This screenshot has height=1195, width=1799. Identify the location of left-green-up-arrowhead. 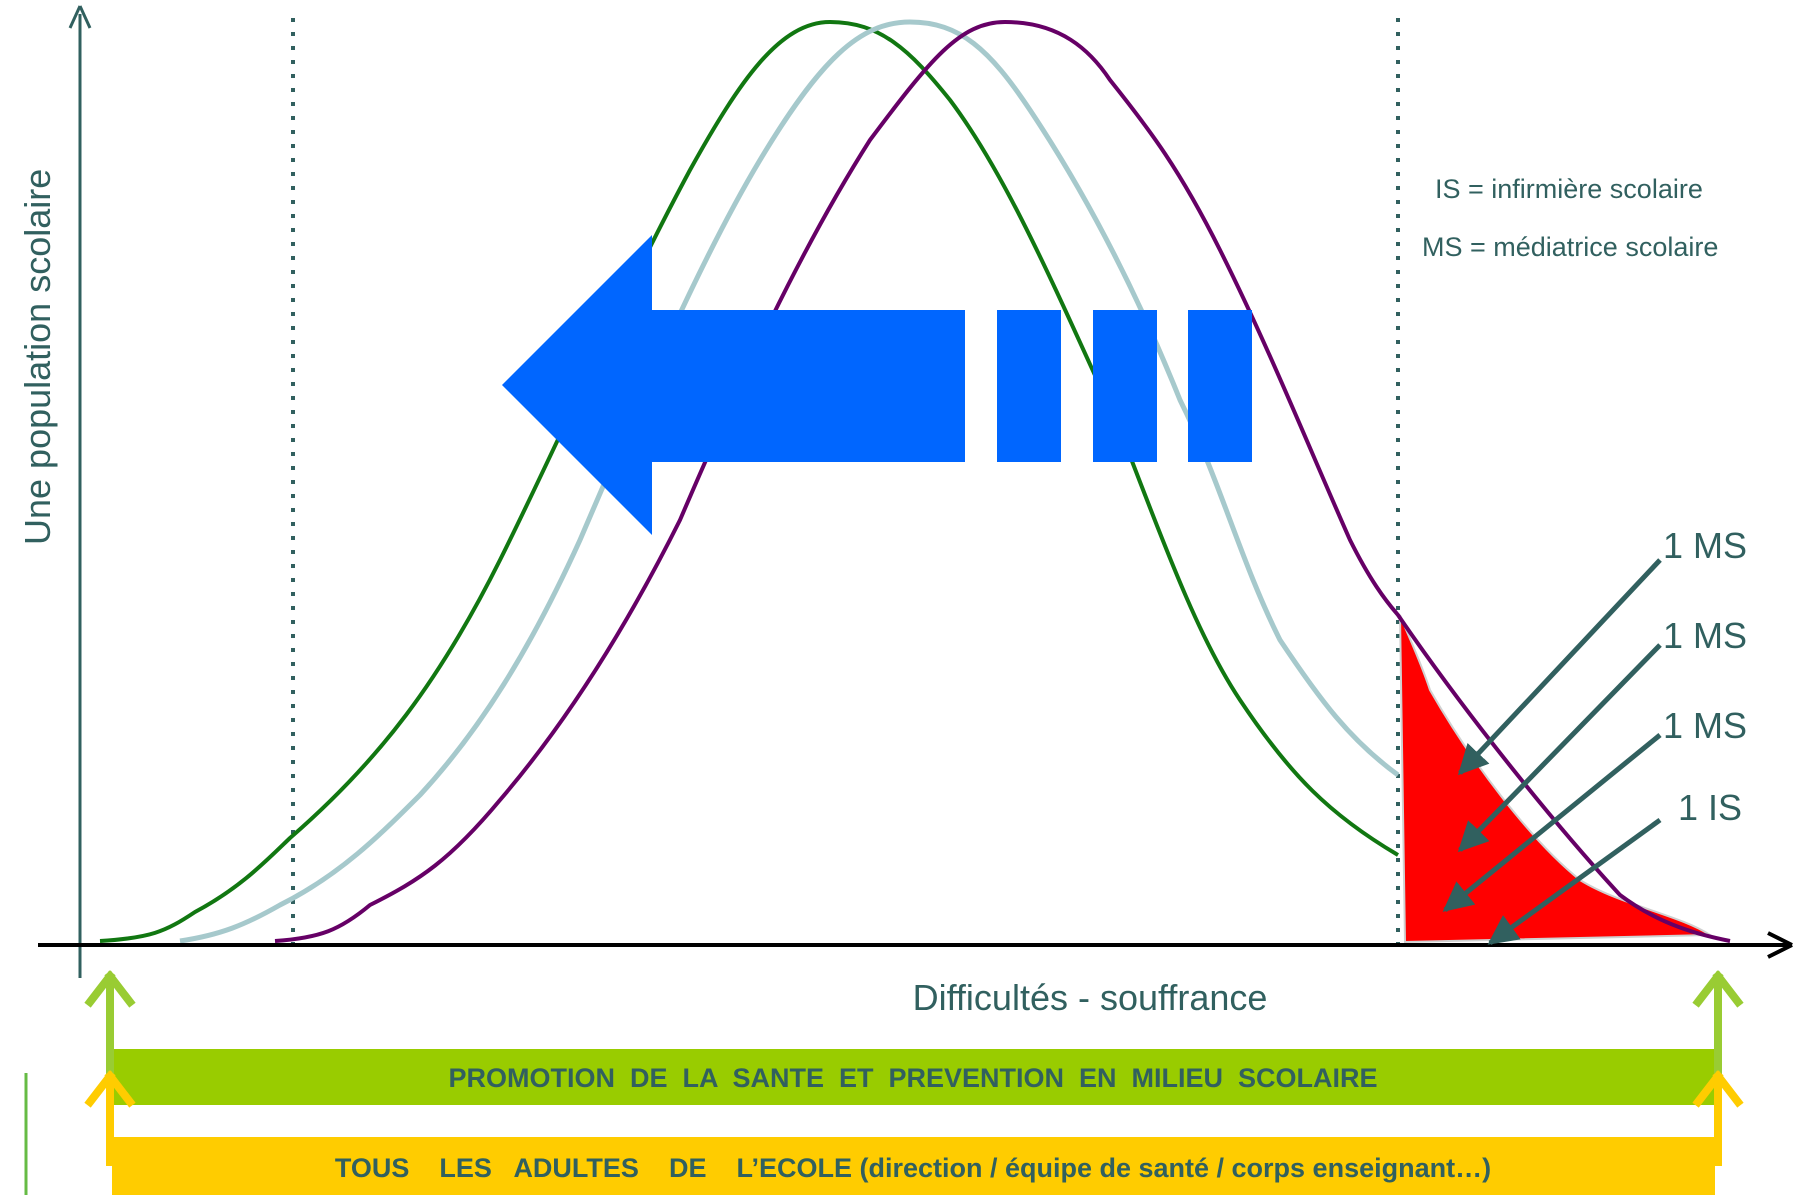
(110, 989).